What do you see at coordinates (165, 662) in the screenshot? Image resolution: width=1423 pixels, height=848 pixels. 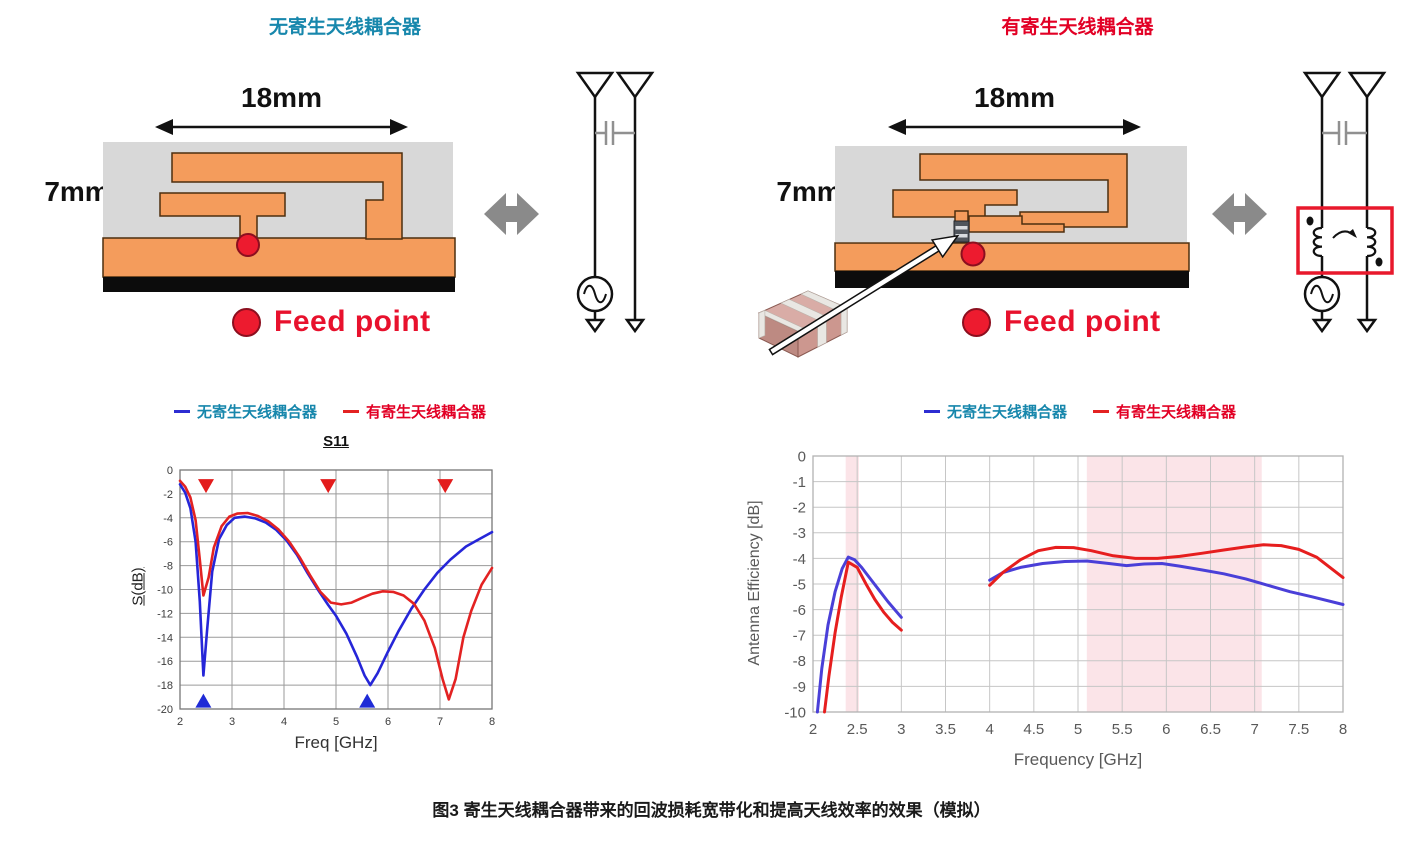 I see `y-tick-label: -16` at bounding box center [165, 662].